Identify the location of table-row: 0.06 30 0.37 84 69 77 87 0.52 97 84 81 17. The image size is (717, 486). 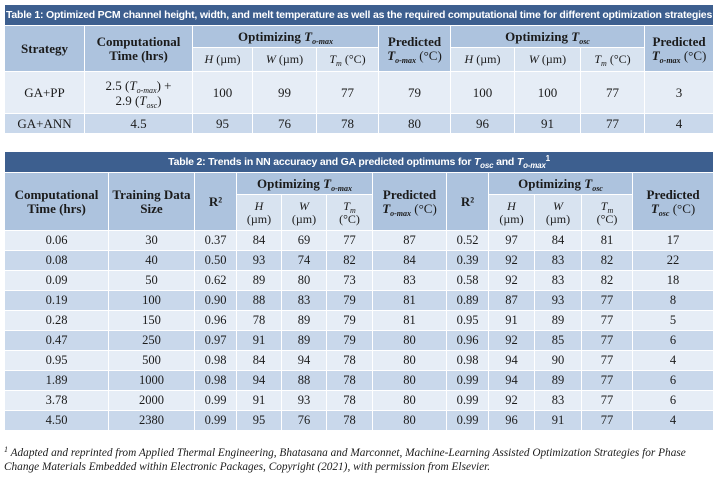
(359, 240).